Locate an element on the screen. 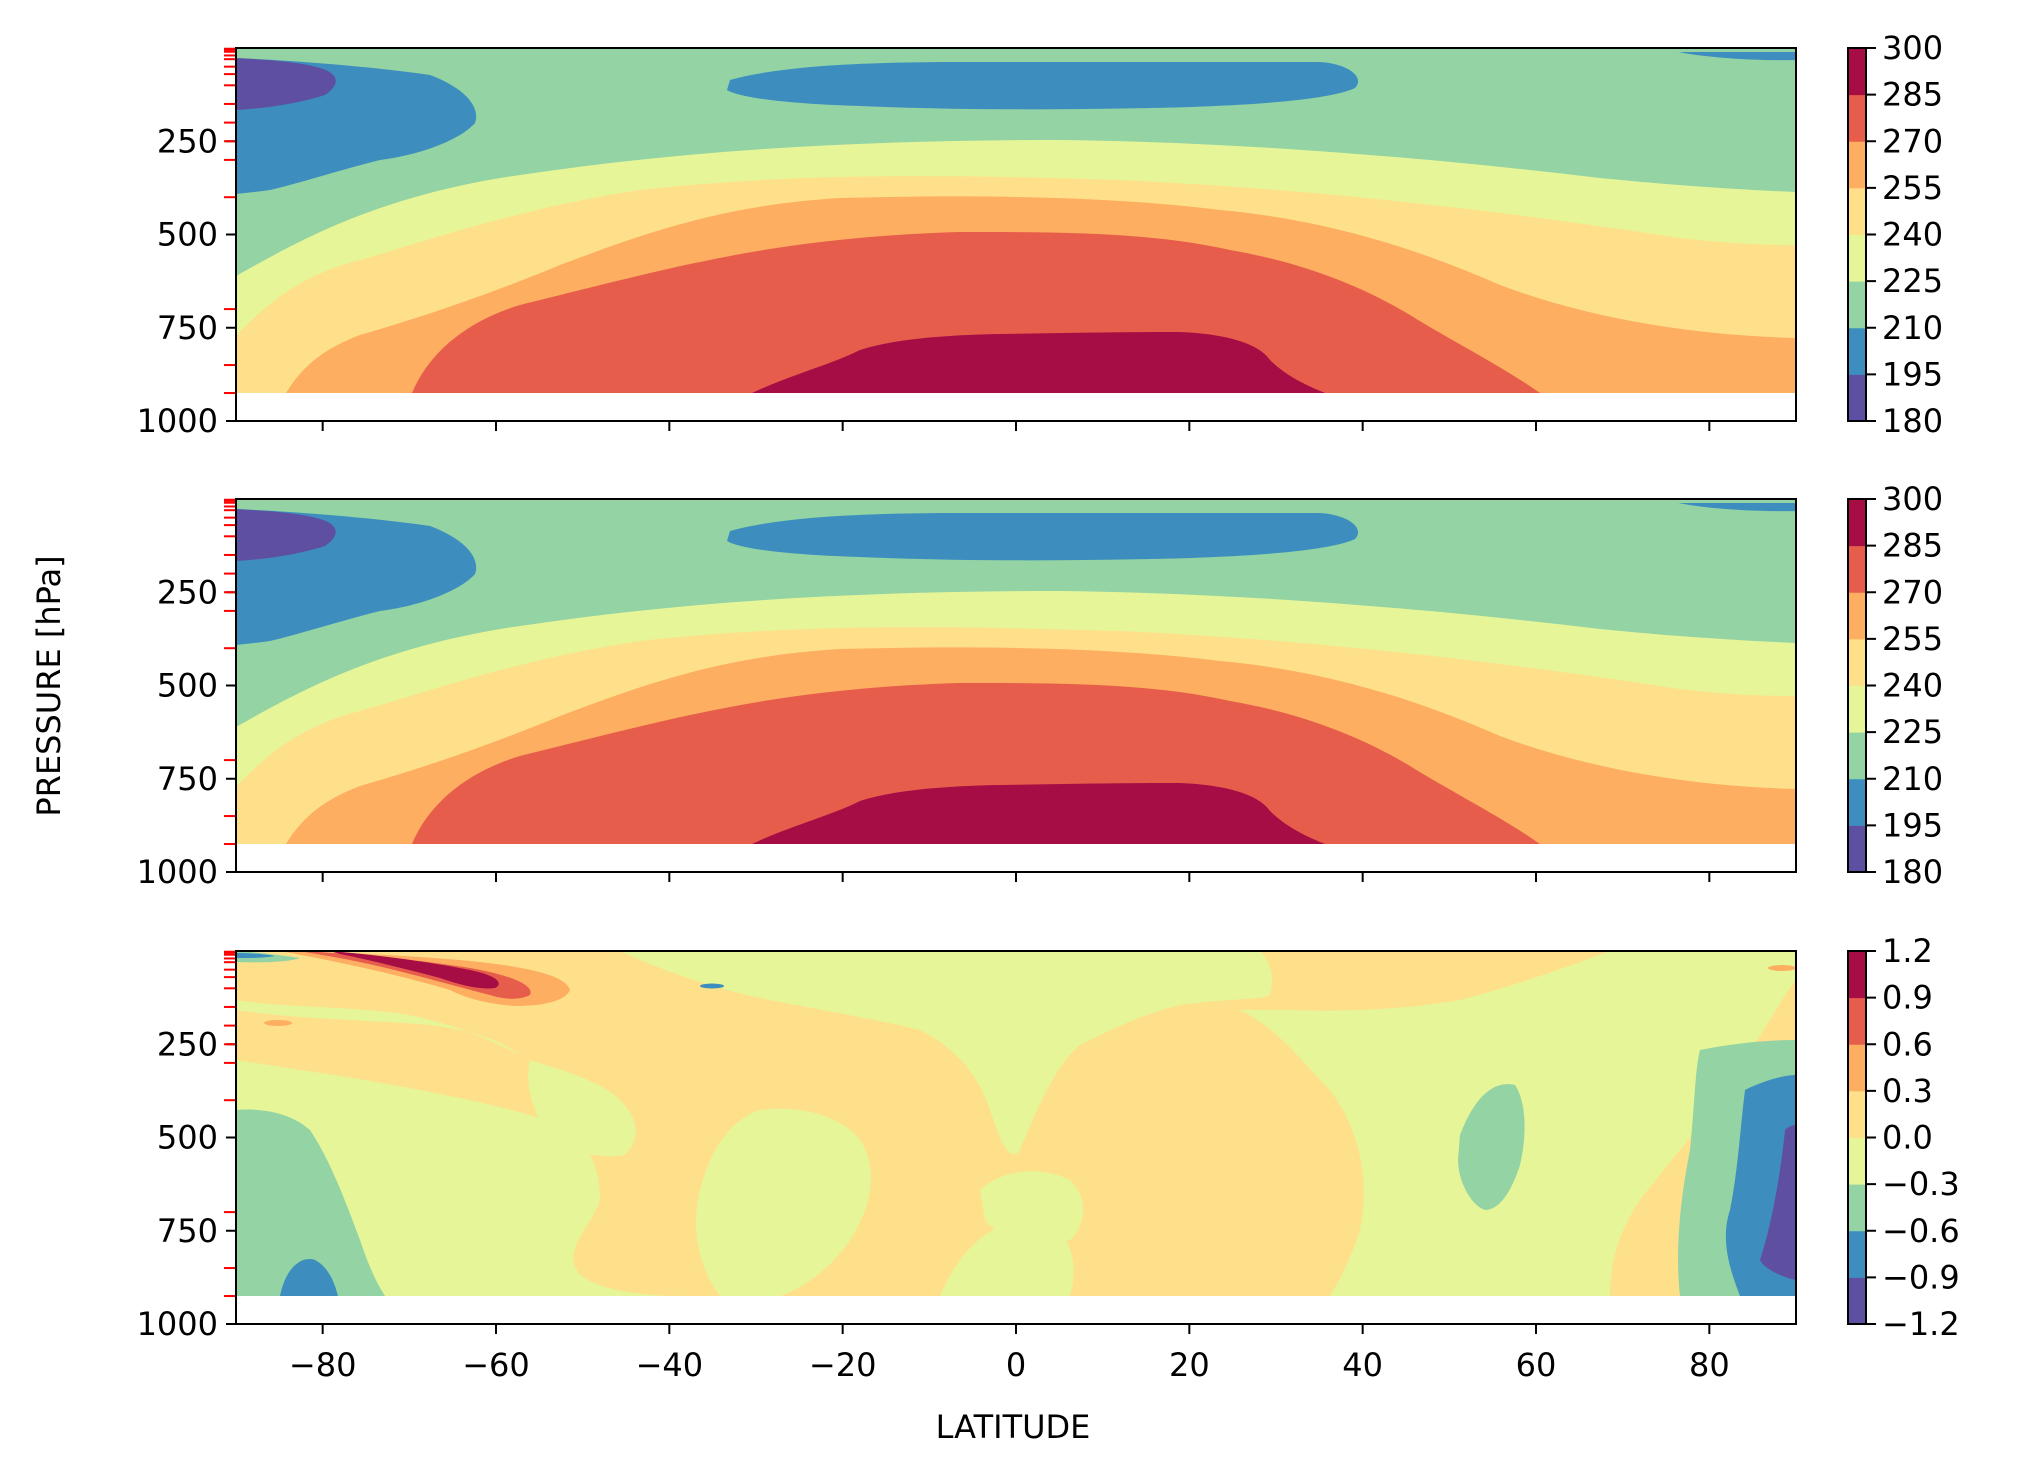  colorbar-tick-label: 0.0 is located at coordinates (1907, 1138).